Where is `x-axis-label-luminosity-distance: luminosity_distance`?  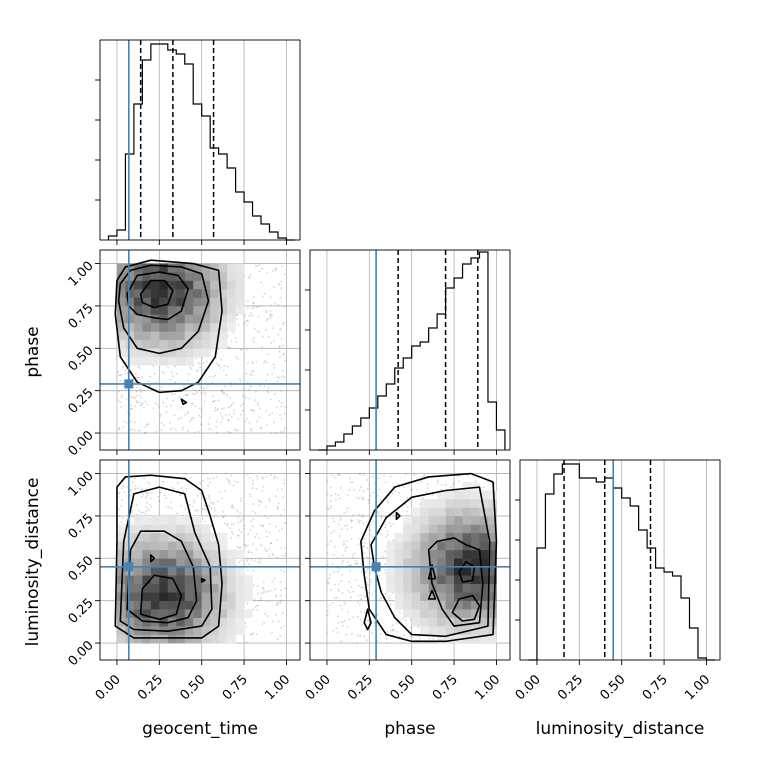
x-axis-label-luminosity-distance: luminosity_distance is located at coordinates (620, 729).